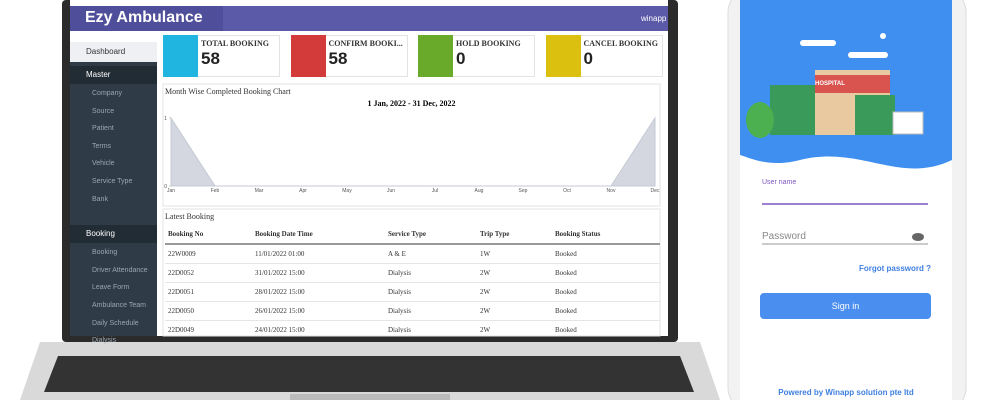  What do you see at coordinates (845, 306) in the screenshot?
I see `sign-in-button: Sign in` at bounding box center [845, 306].